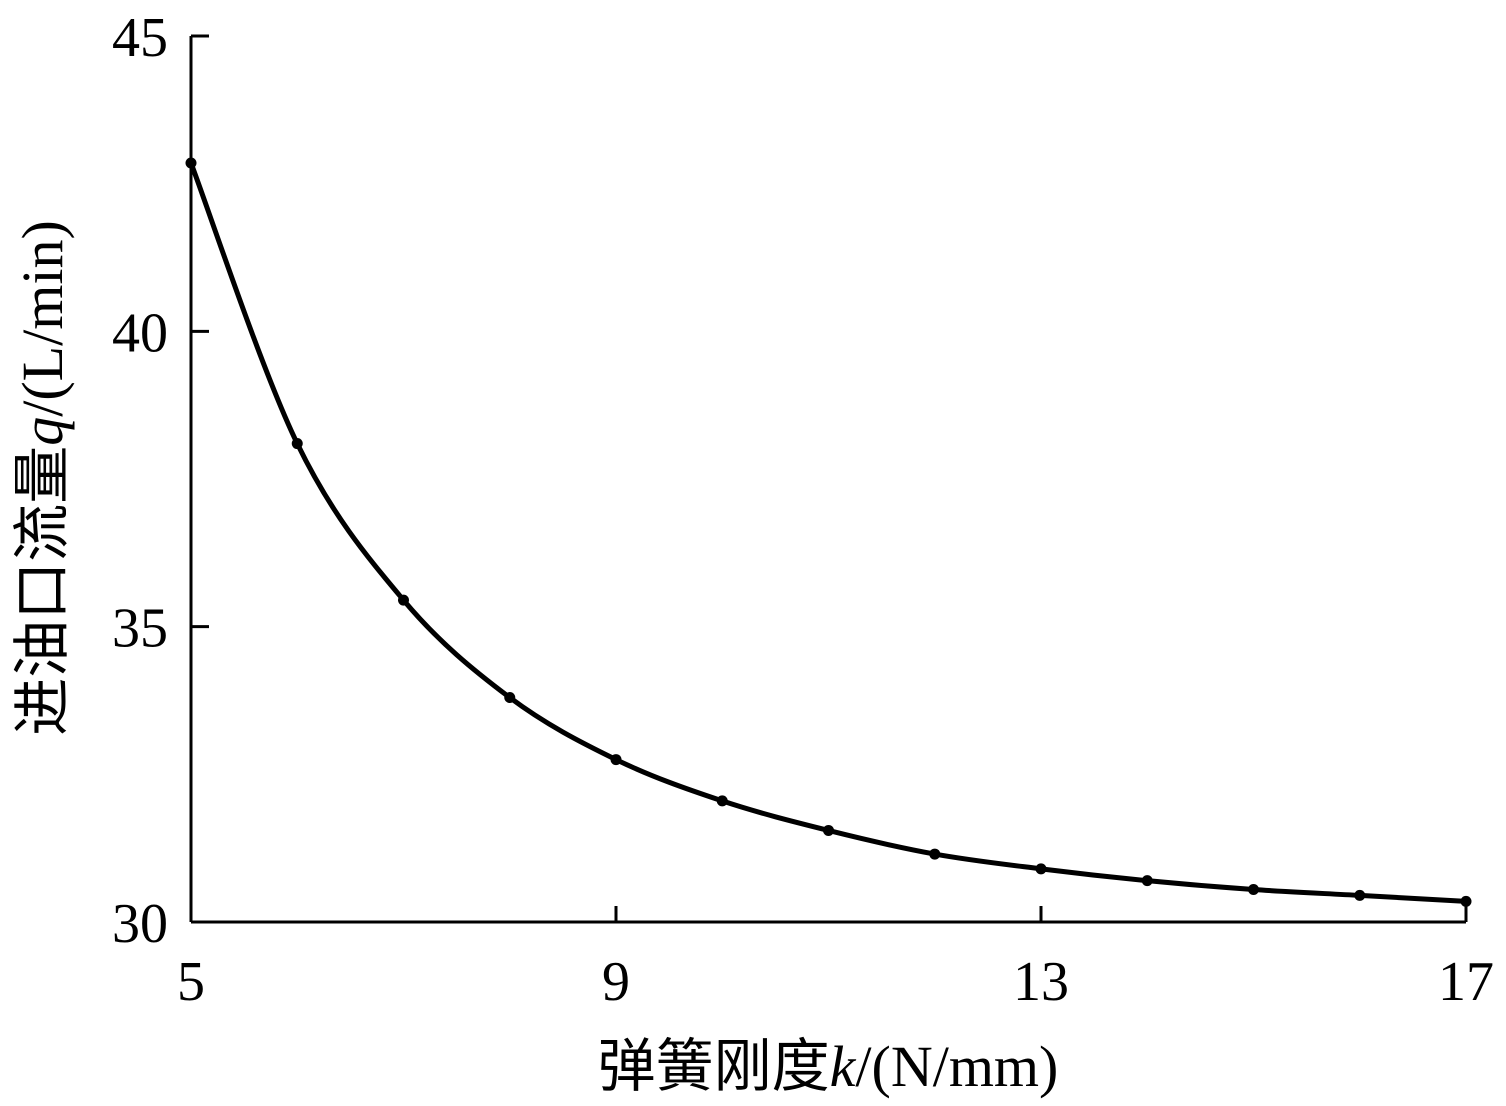  Describe the element at coordinates (140, 629) in the screenshot. I see `y-tick-label: 35` at that location.